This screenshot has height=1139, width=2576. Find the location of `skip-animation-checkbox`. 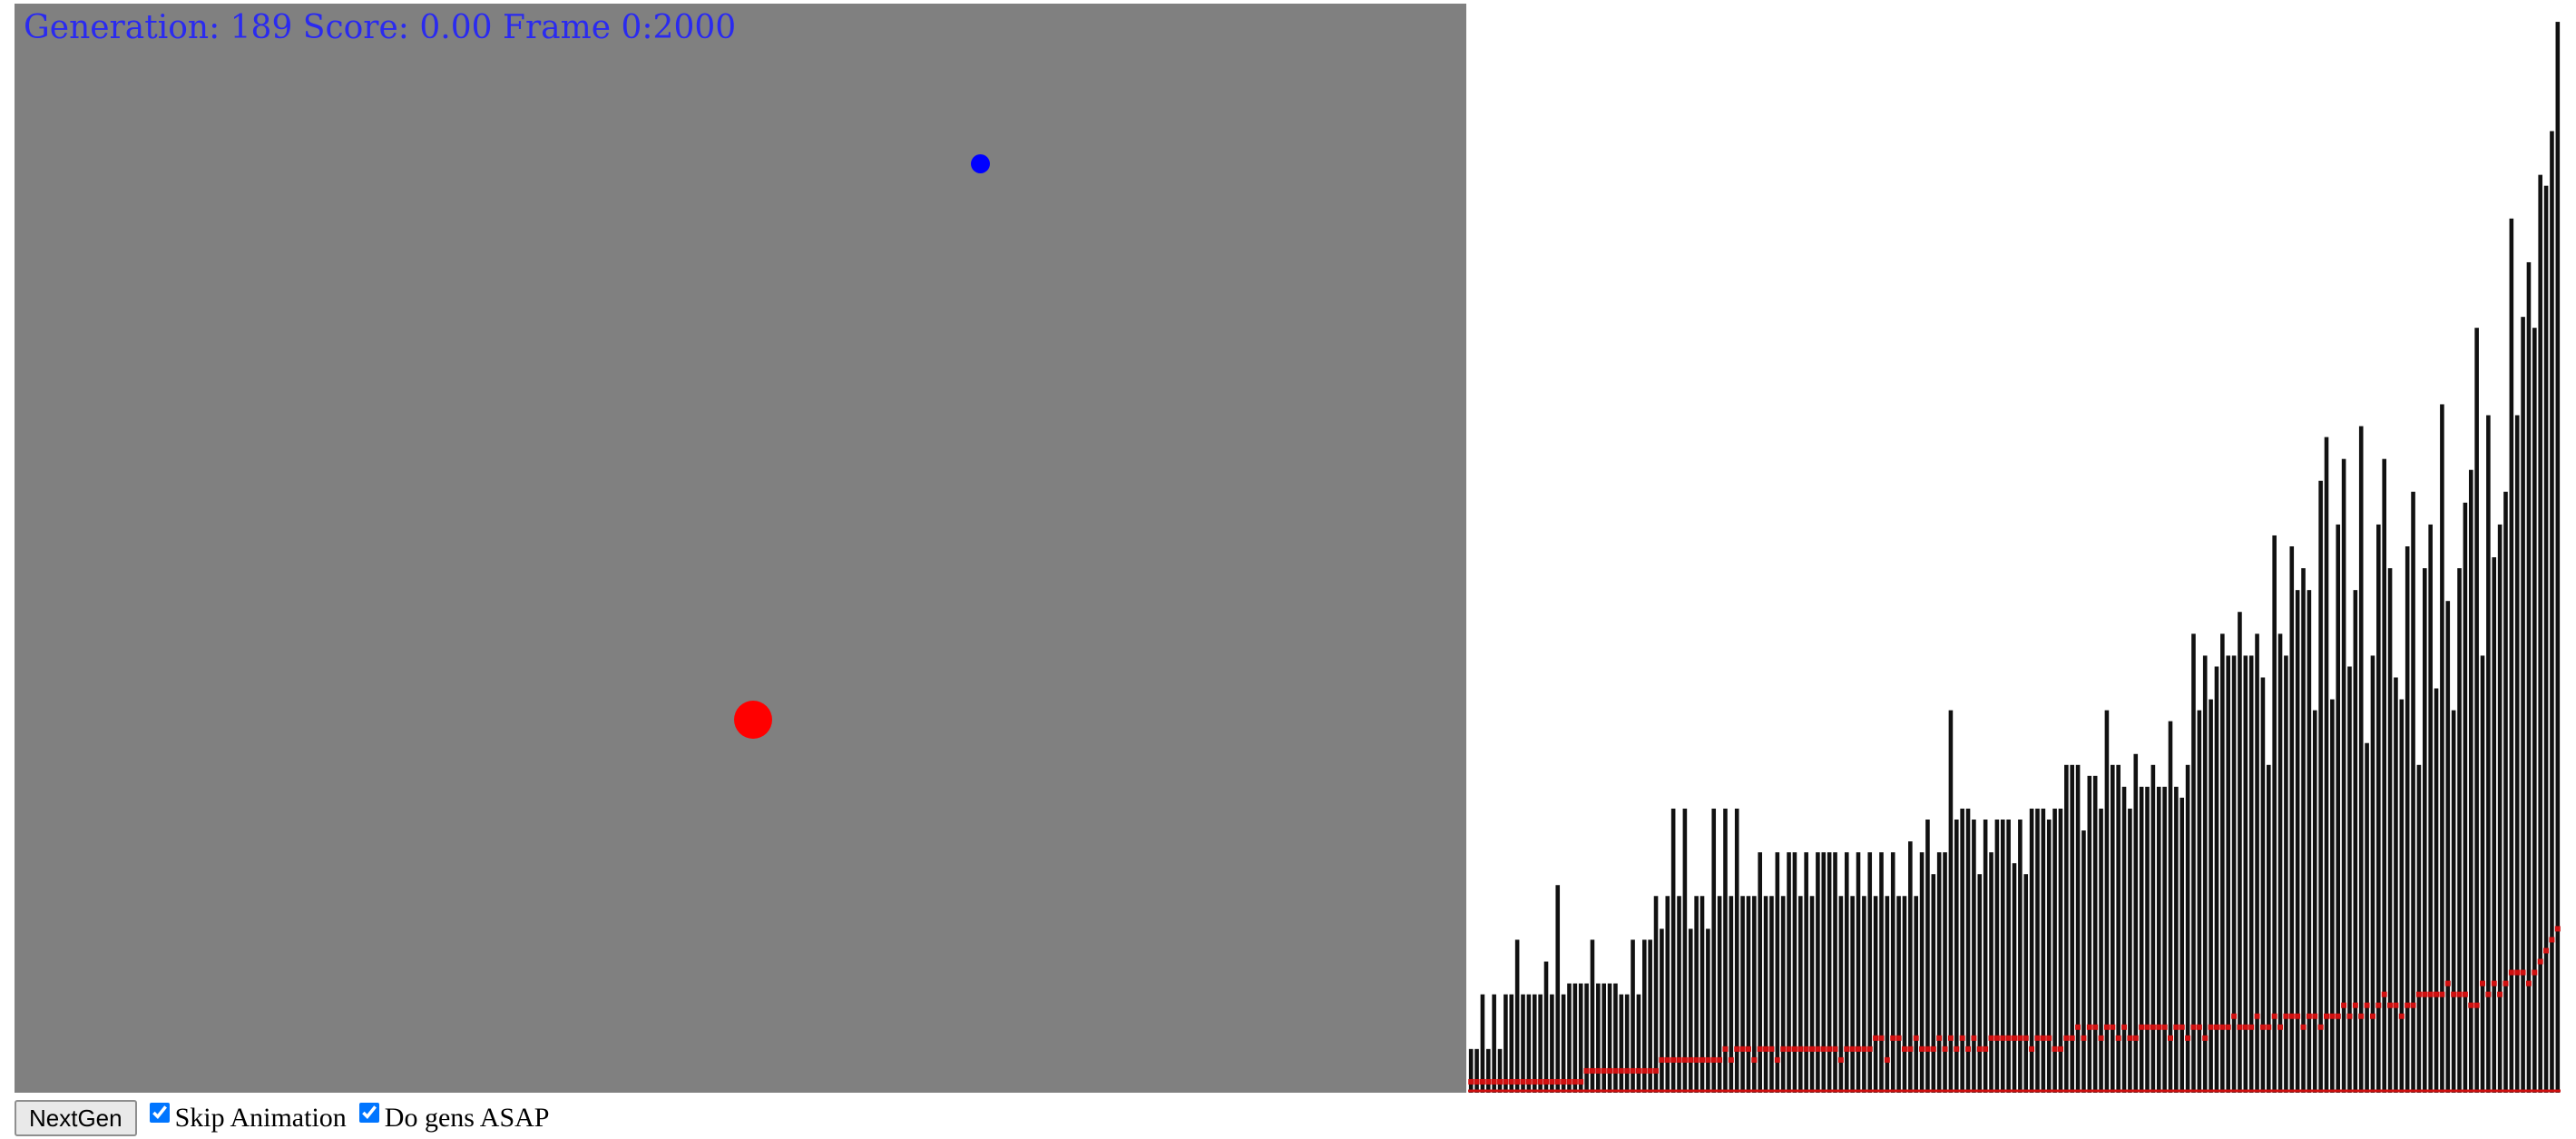

skip-animation-checkbox is located at coordinates (159, 1113).